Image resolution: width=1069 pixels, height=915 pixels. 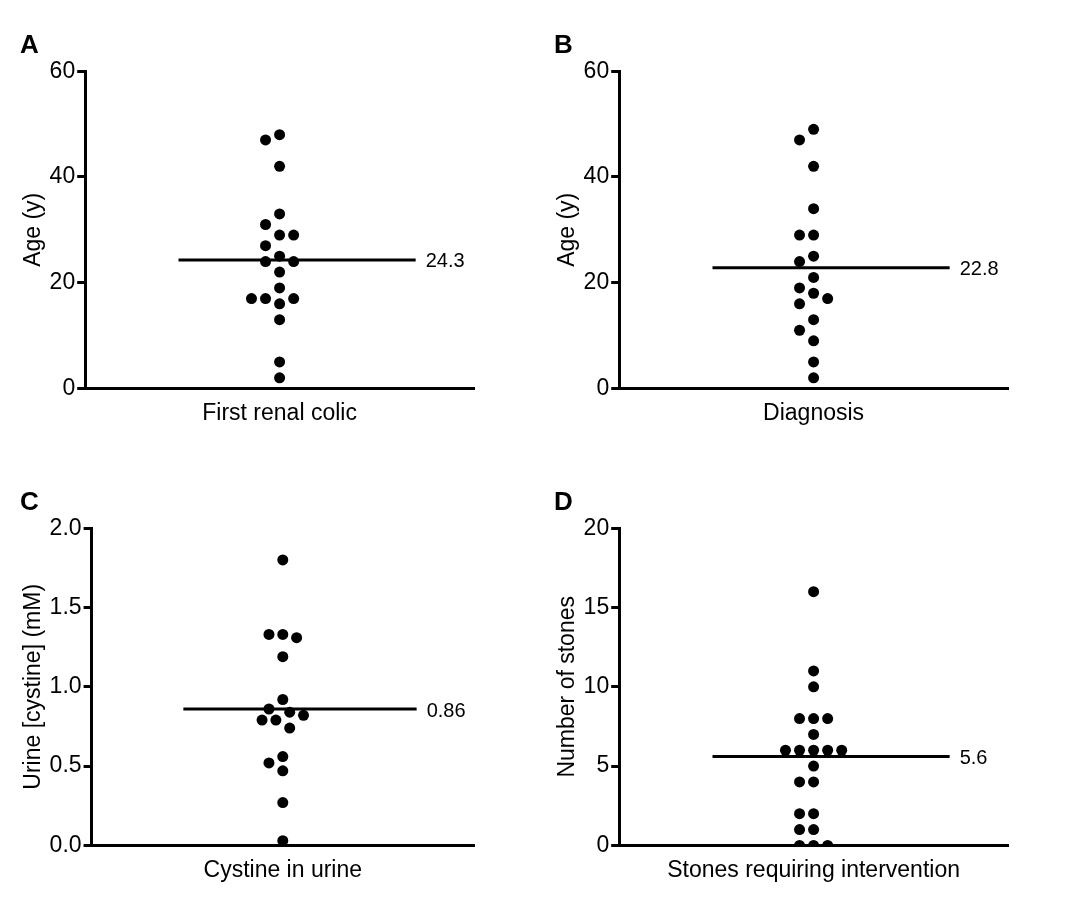 What do you see at coordinates (563, 43) in the screenshot?
I see `chart-title: B` at bounding box center [563, 43].